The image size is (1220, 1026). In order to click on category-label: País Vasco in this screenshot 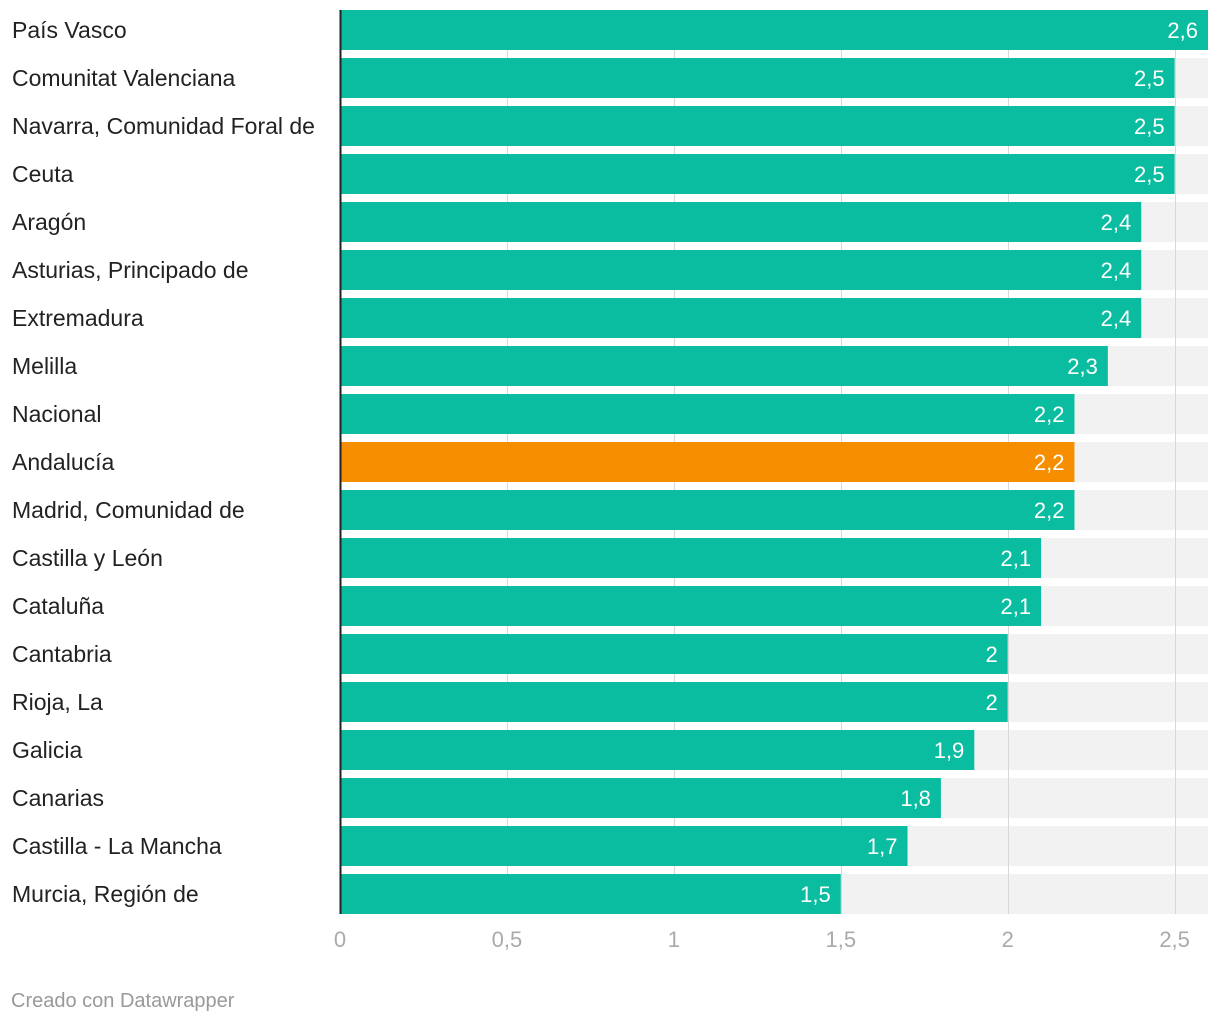, I will do `click(69, 30)`.